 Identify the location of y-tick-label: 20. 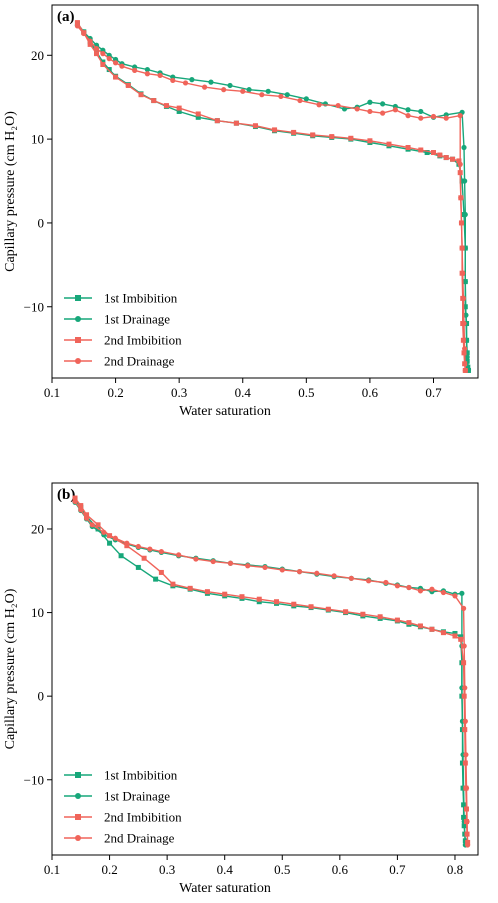
(37, 528).